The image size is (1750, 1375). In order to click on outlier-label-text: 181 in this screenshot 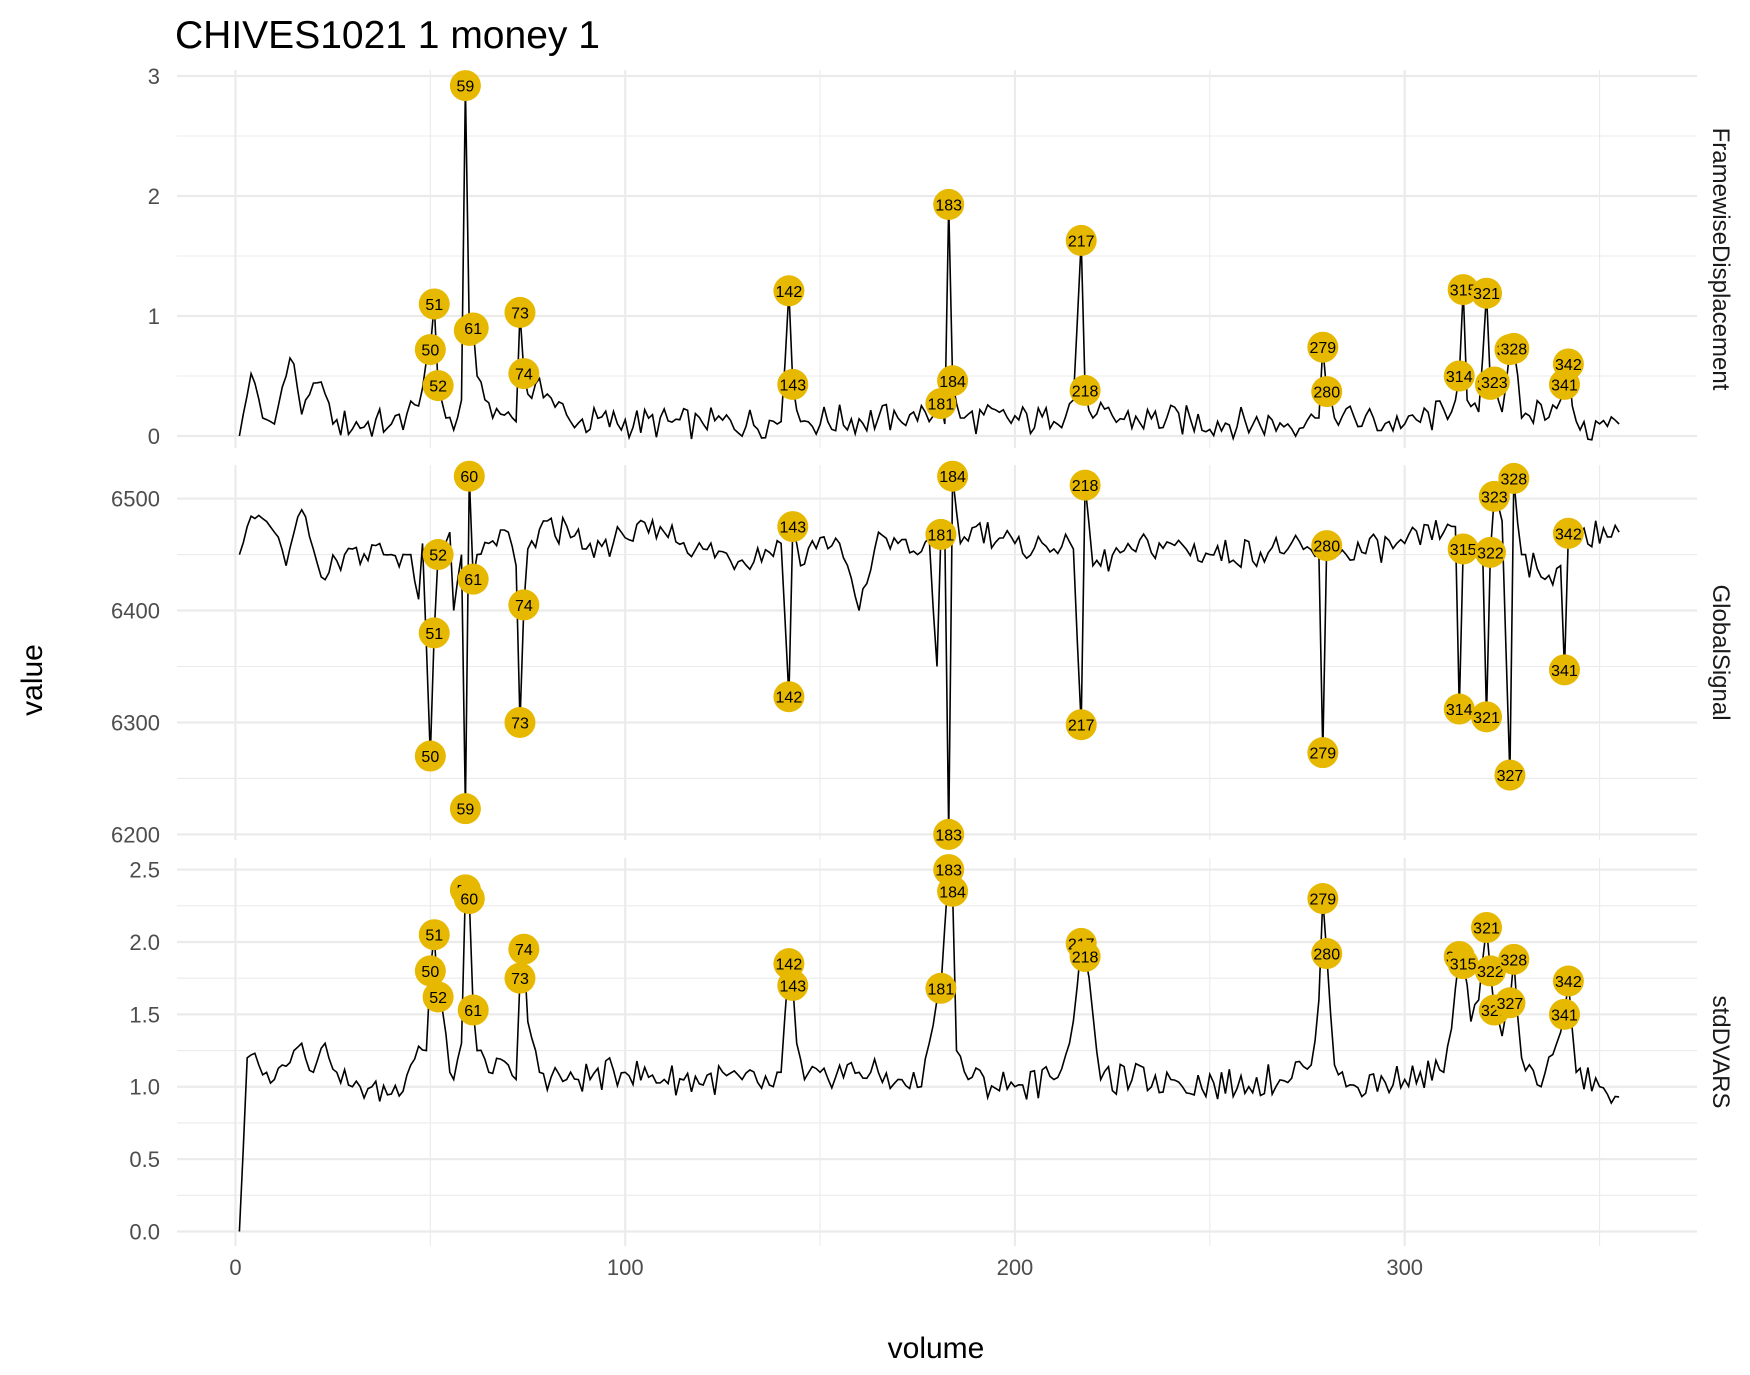, I will do `click(941, 989)`.